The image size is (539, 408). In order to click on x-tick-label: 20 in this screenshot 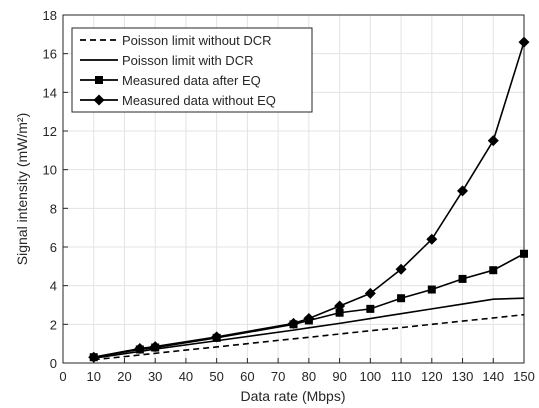, I will do `click(124, 376)`.